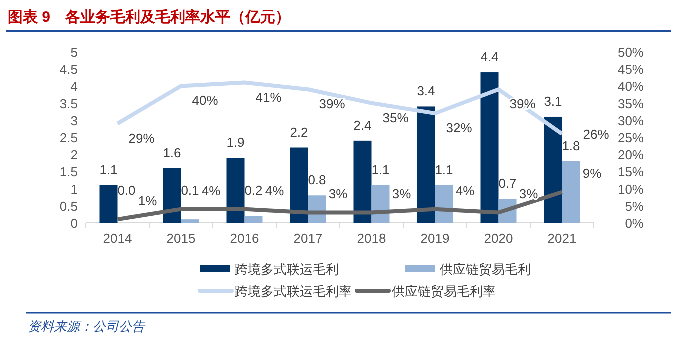 This screenshot has width=677, height=340. What do you see at coordinates (190, 190) in the screenshot?
I see `data-label: 0.1` at bounding box center [190, 190].